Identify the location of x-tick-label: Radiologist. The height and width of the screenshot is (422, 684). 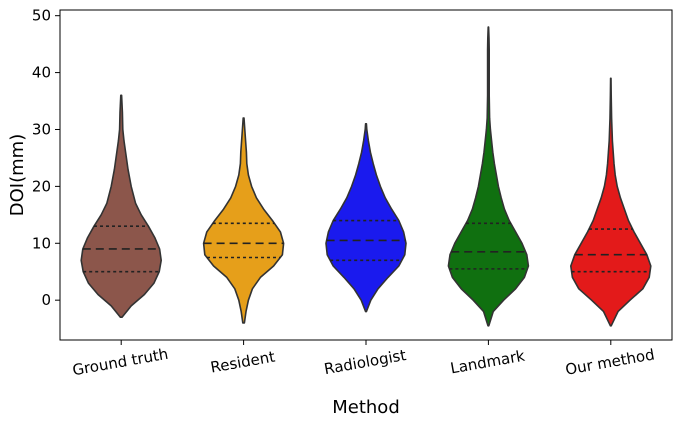
(365, 362).